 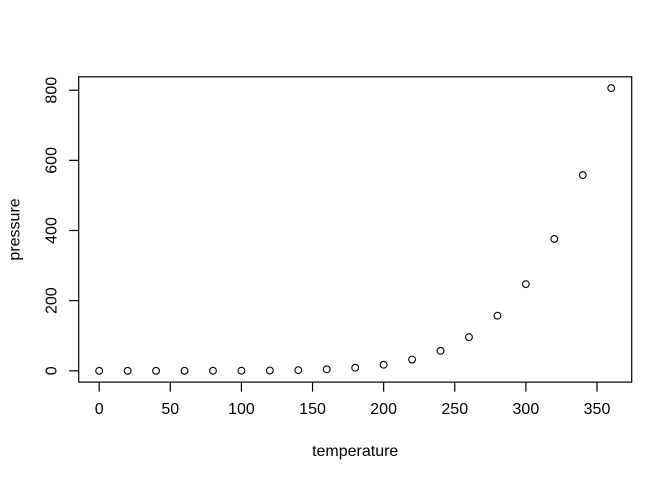 What do you see at coordinates (52, 90) in the screenshot?
I see `y-tick-label: 800` at bounding box center [52, 90].